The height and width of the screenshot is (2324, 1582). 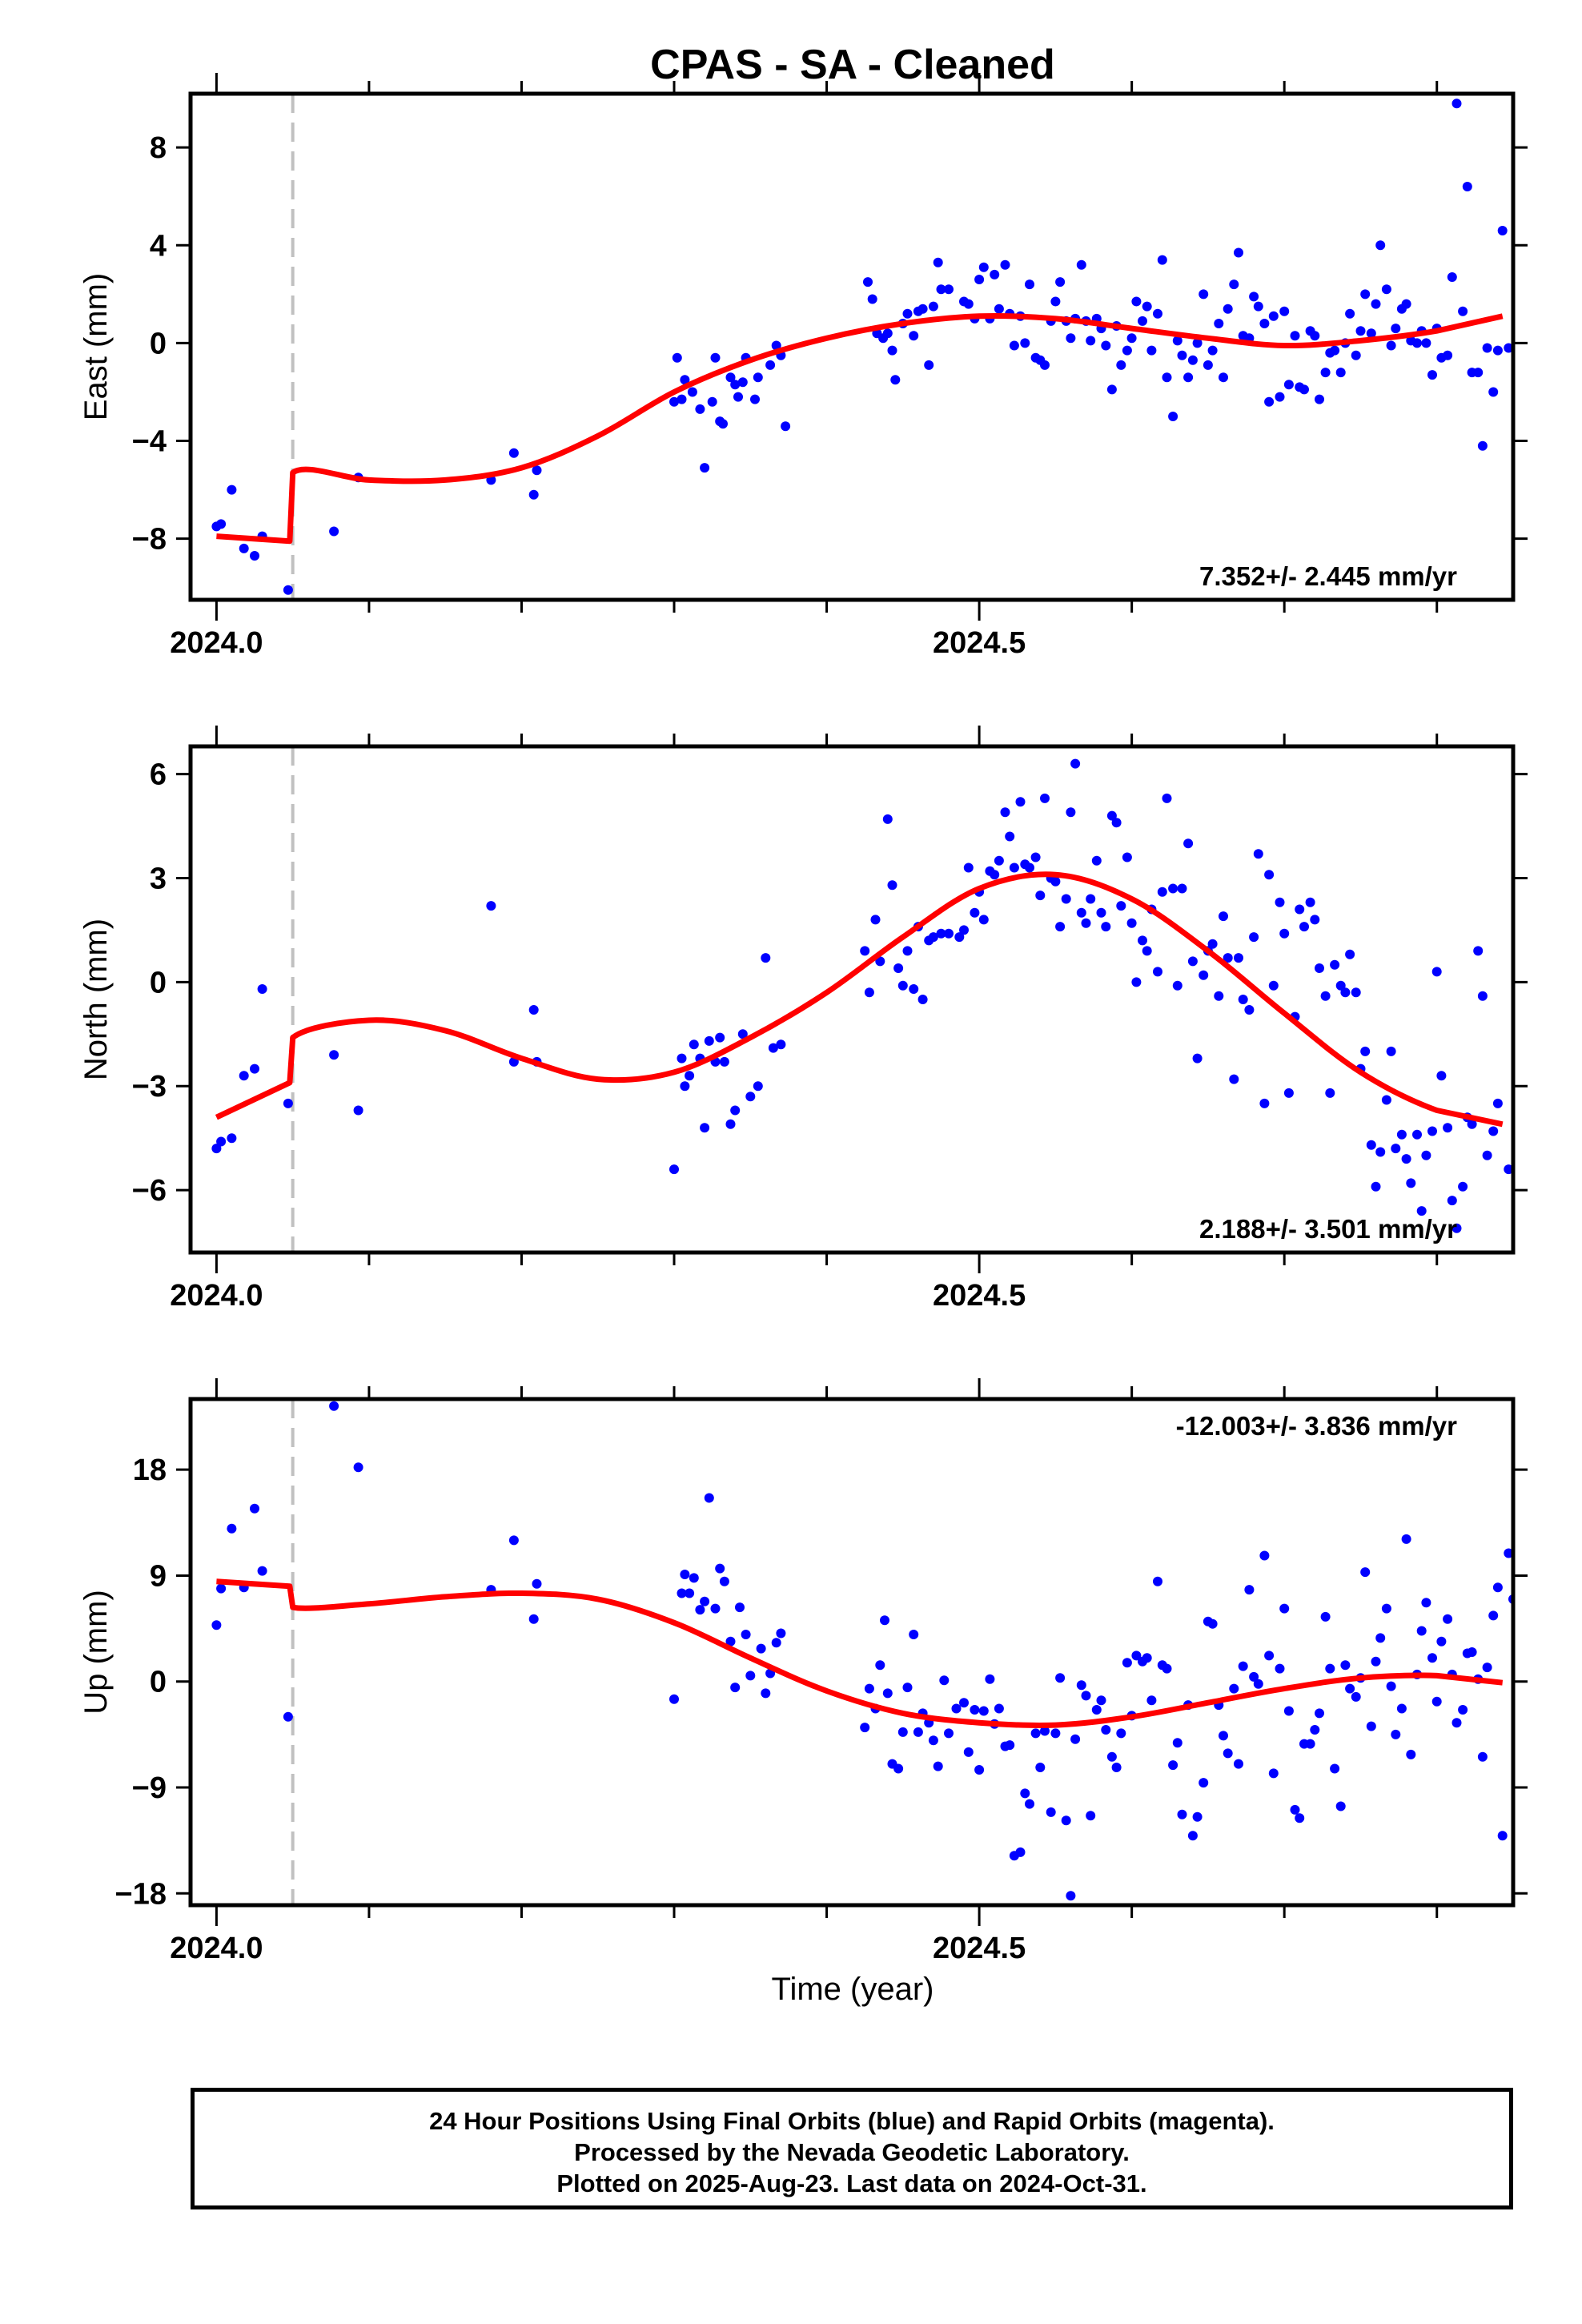 I want to click on up-xtick-label: 2024.5, so click(x=980, y=1949).